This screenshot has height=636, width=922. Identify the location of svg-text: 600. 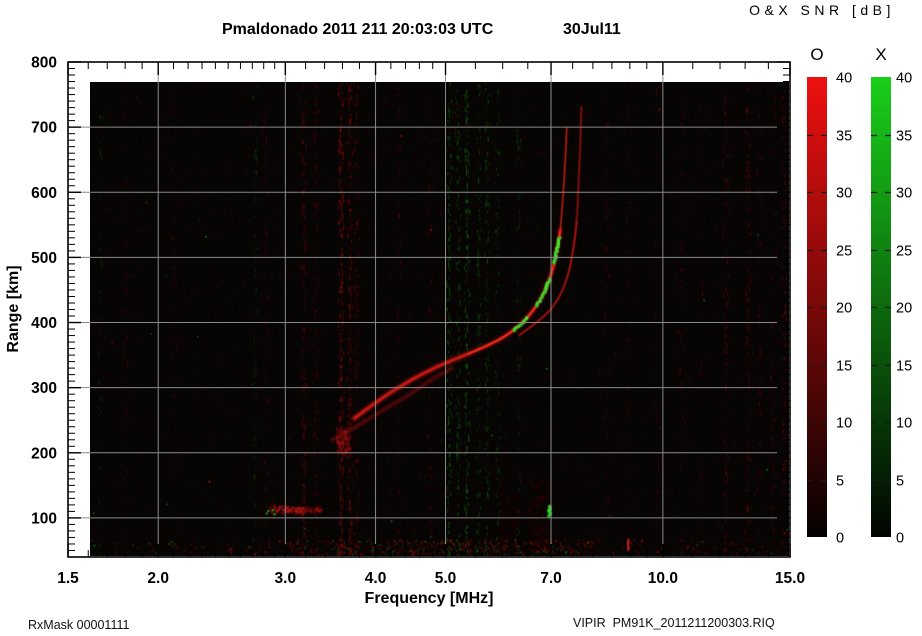
(44, 193).